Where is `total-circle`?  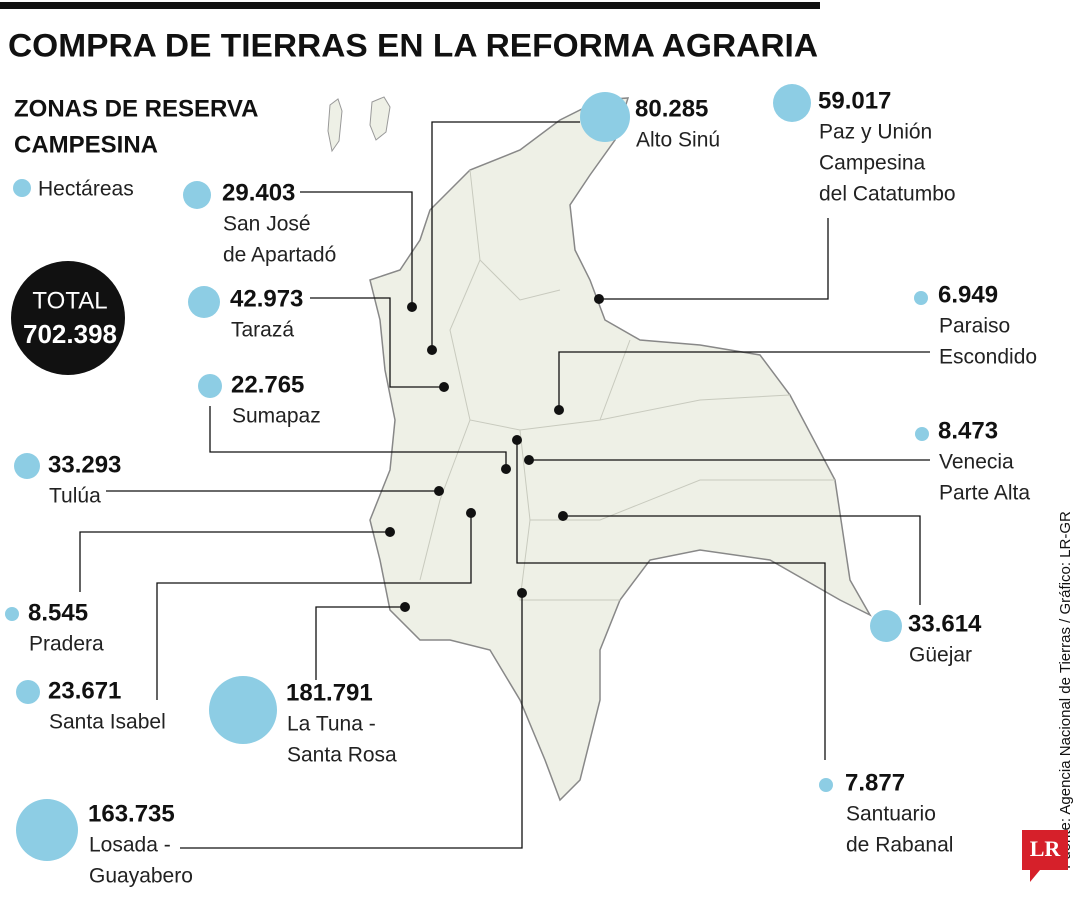
total-circle is located at coordinates (68, 318).